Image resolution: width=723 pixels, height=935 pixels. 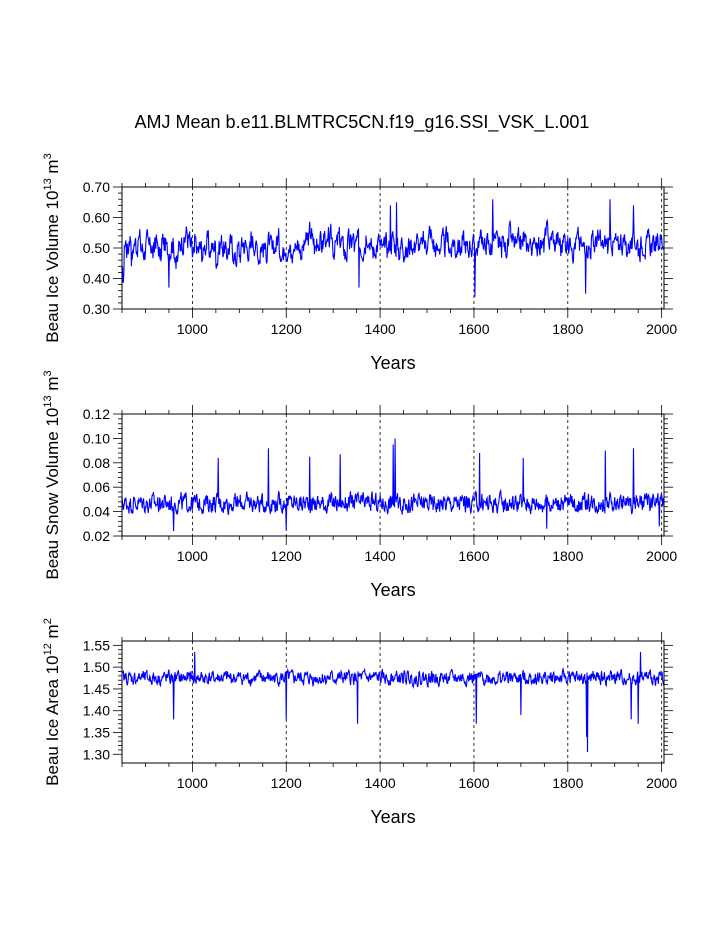 I want to click on y-tick-label: 1.35, so click(x=96, y=733).